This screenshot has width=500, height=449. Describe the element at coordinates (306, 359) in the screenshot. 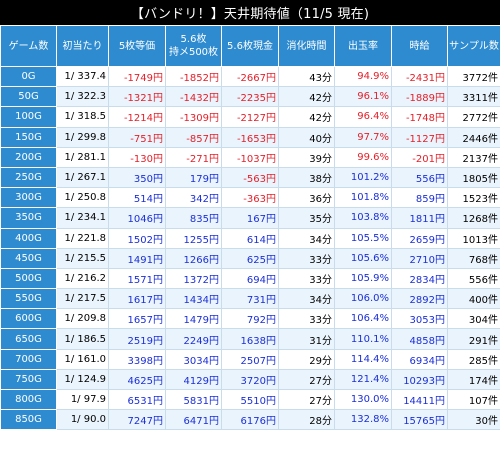

I see `cell-time: 29分` at that location.